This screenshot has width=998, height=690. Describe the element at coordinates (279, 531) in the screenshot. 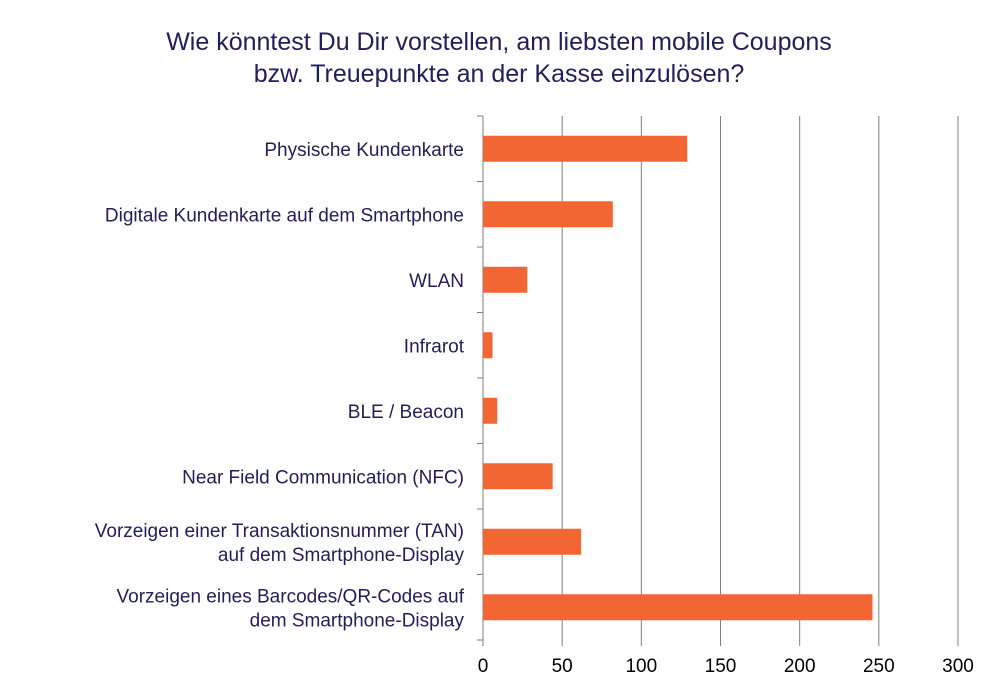

I see `category-label: Vorzeigen einer Transaktionsnummer (TAN)` at that location.